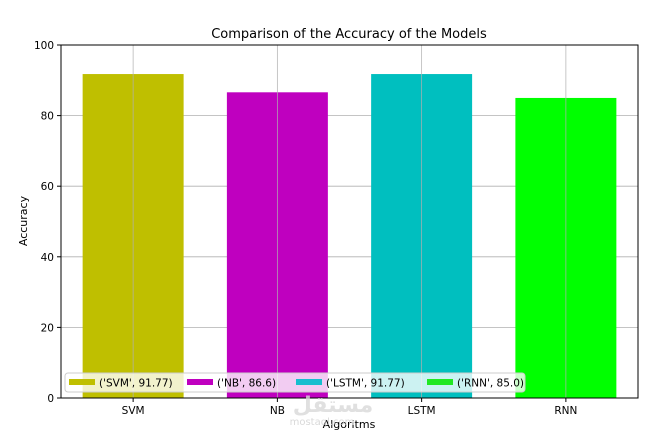  Describe the element at coordinates (136, 384) in the screenshot. I see `legend-entry: ('SVM', 91.77)` at that location.